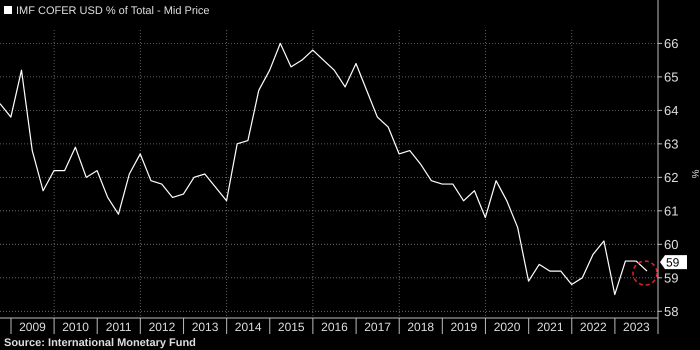 This screenshot has height=350, width=700. What do you see at coordinates (671, 144) in the screenshot?
I see `y-tick-label: 63` at bounding box center [671, 144].